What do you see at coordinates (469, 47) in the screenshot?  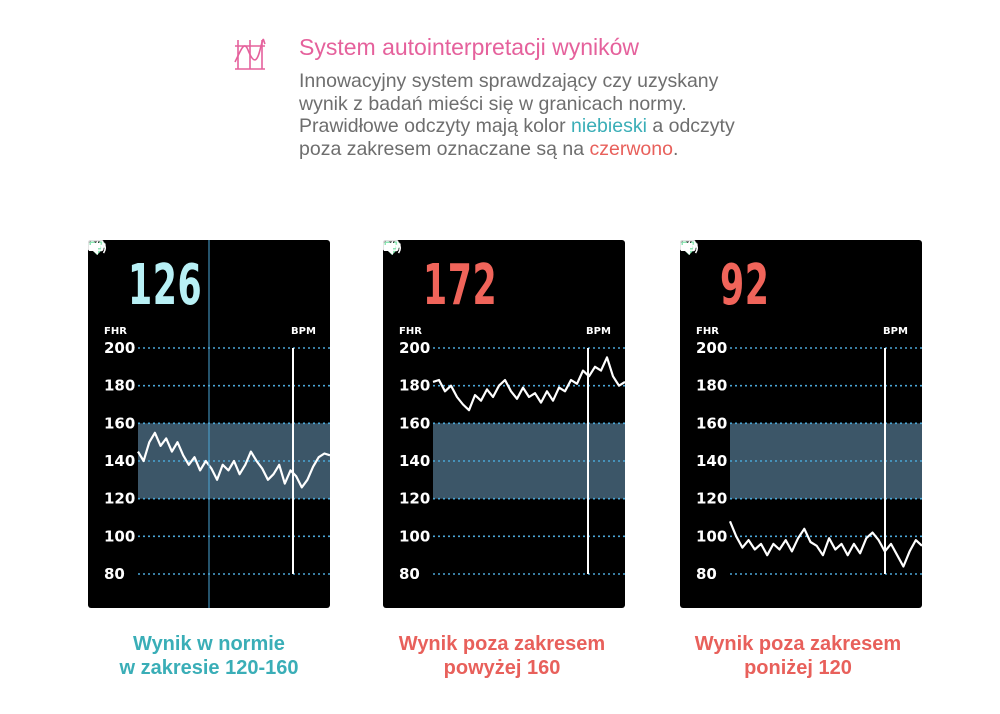 I see `page-title: System autointerpretacji wyników` at bounding box center [469, 47].